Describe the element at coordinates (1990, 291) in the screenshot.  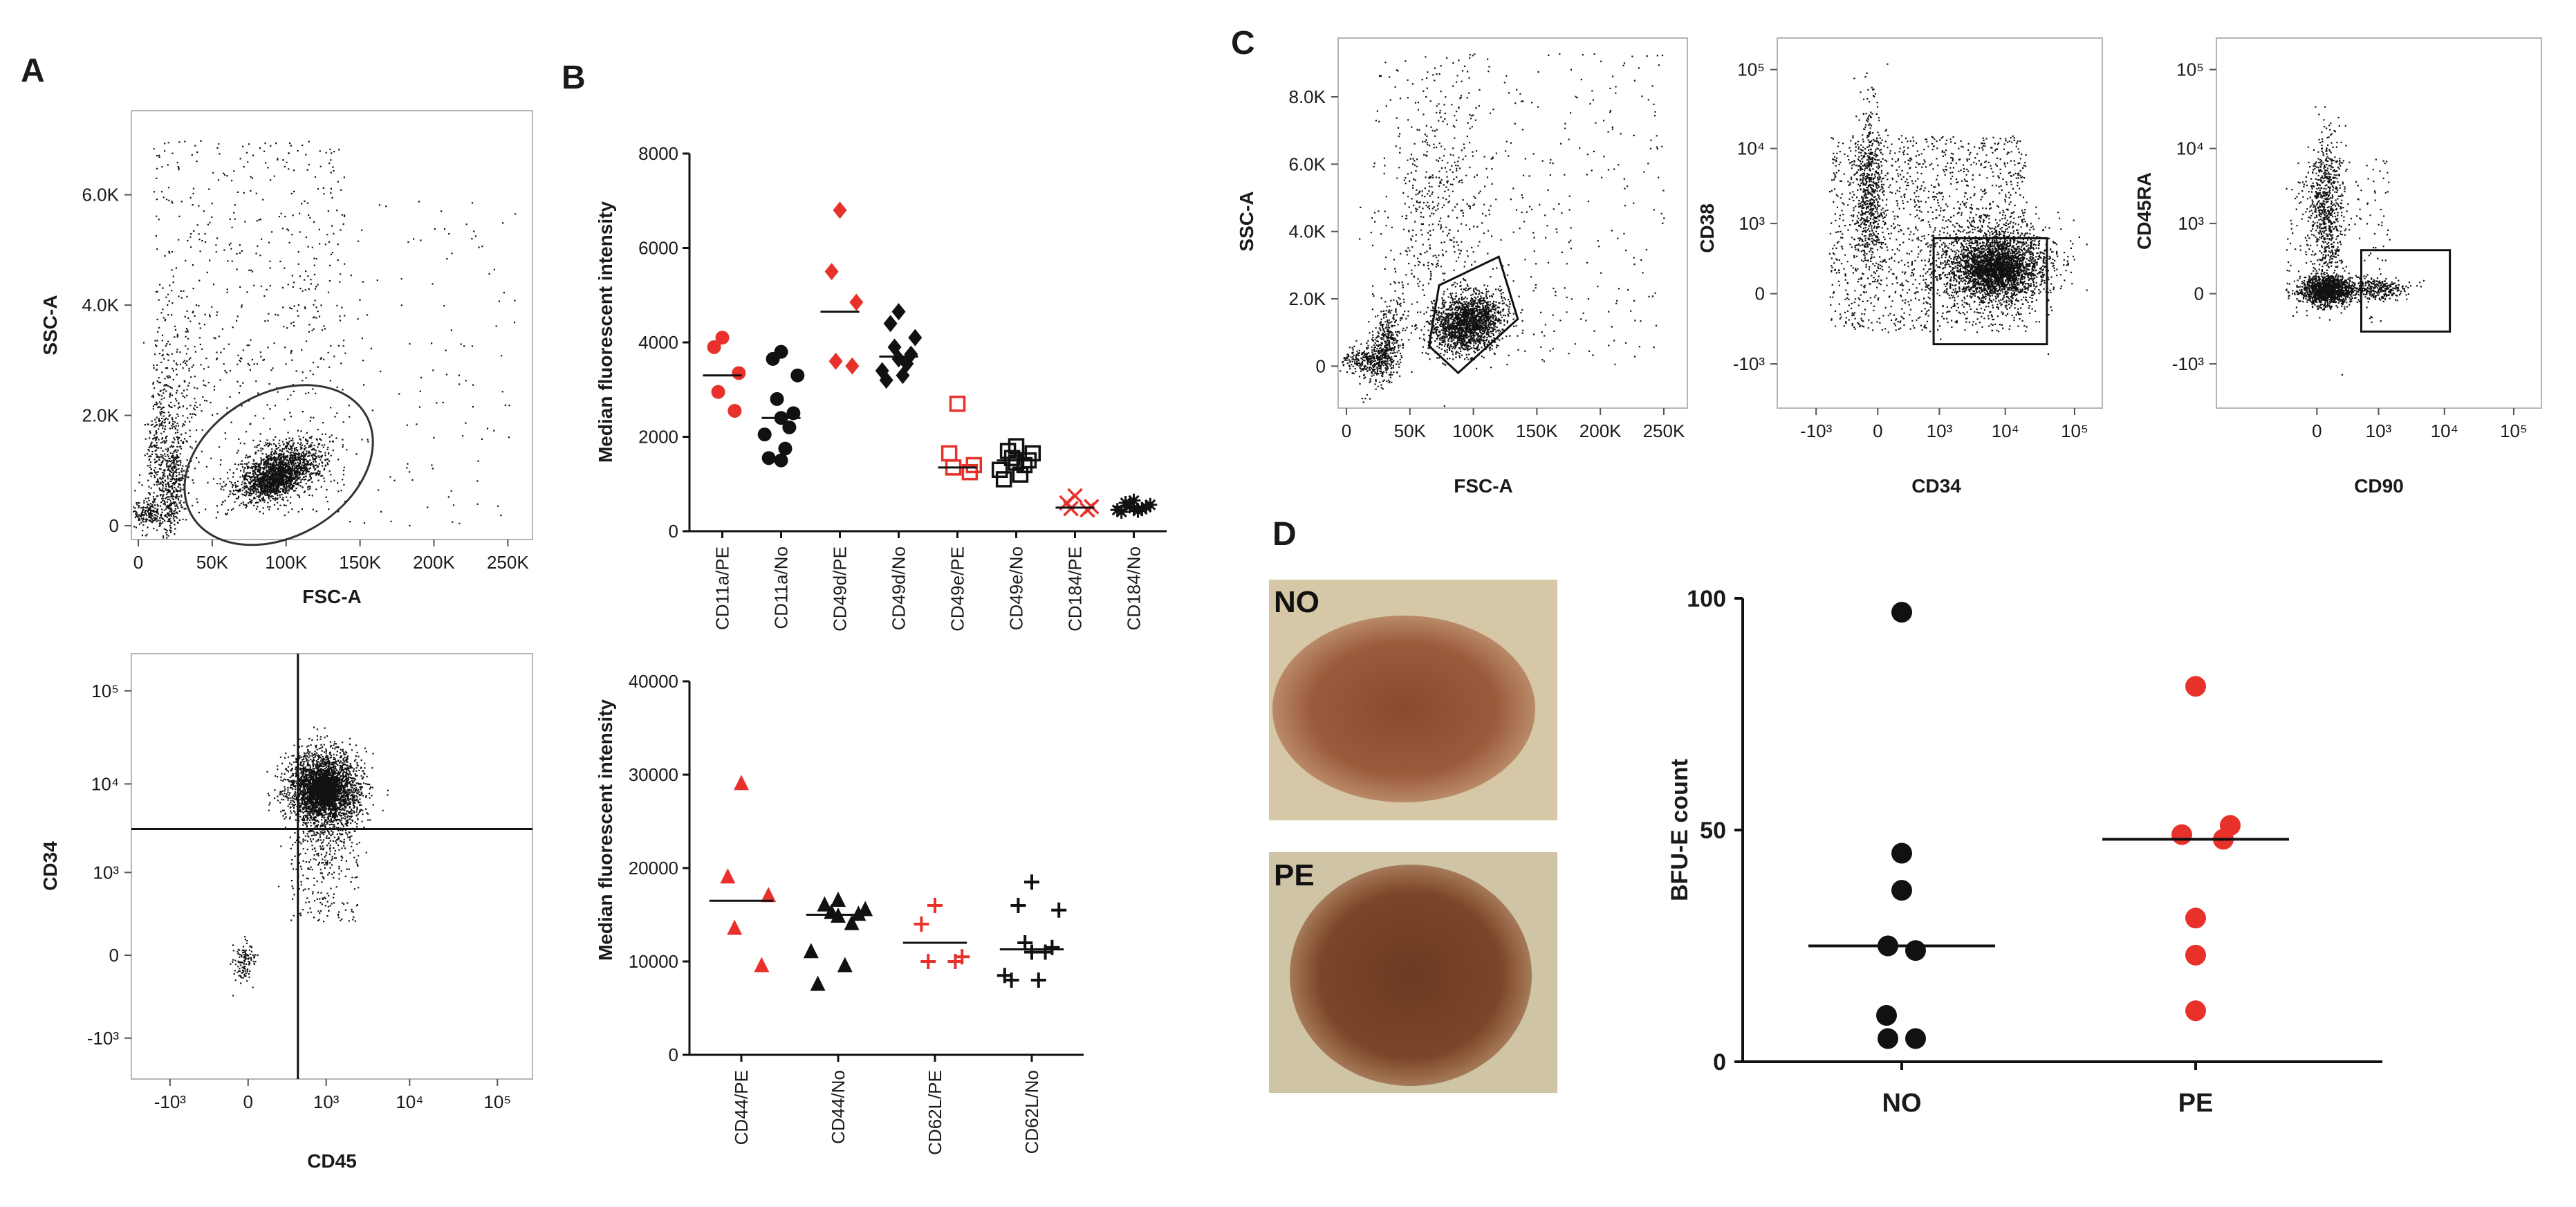
I see `gate-rectangle` at that location.